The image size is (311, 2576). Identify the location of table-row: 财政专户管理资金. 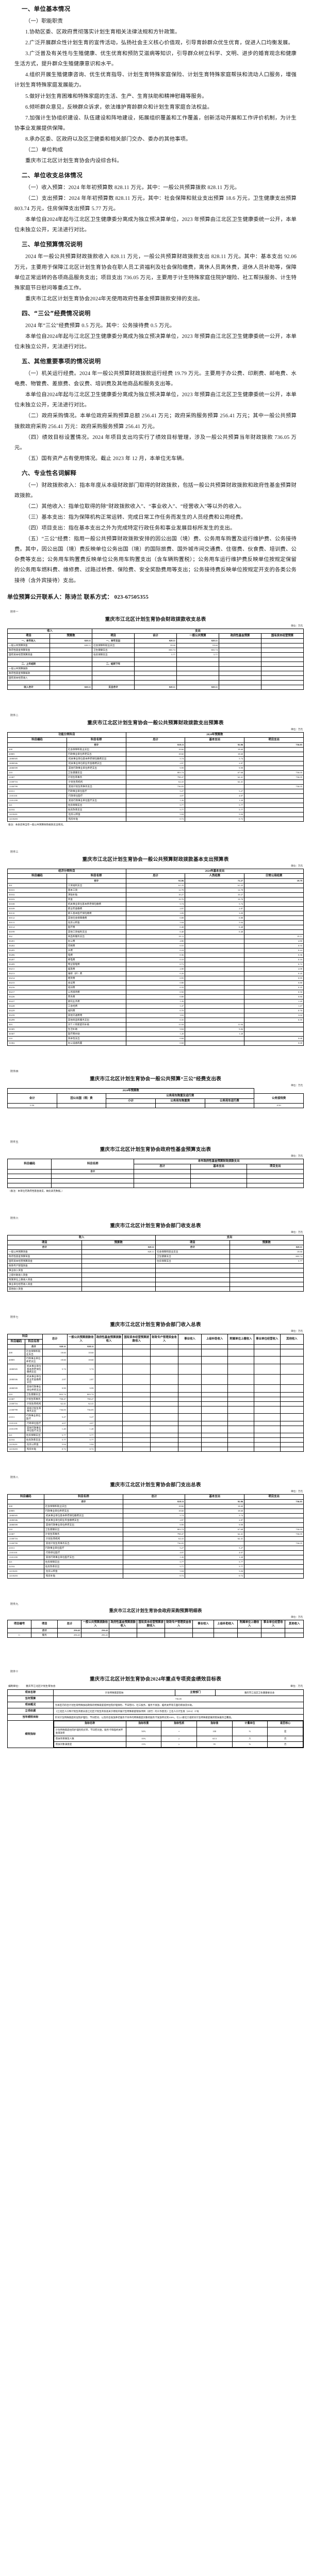
(155, 1266).